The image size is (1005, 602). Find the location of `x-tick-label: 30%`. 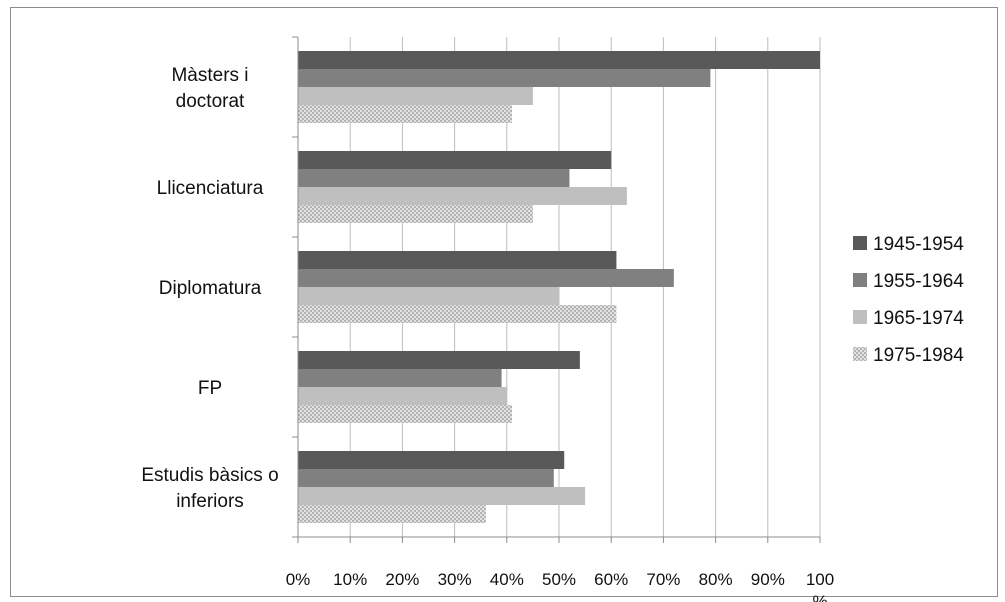

x-tick-label: 30% is located at coordinates (455, 579).